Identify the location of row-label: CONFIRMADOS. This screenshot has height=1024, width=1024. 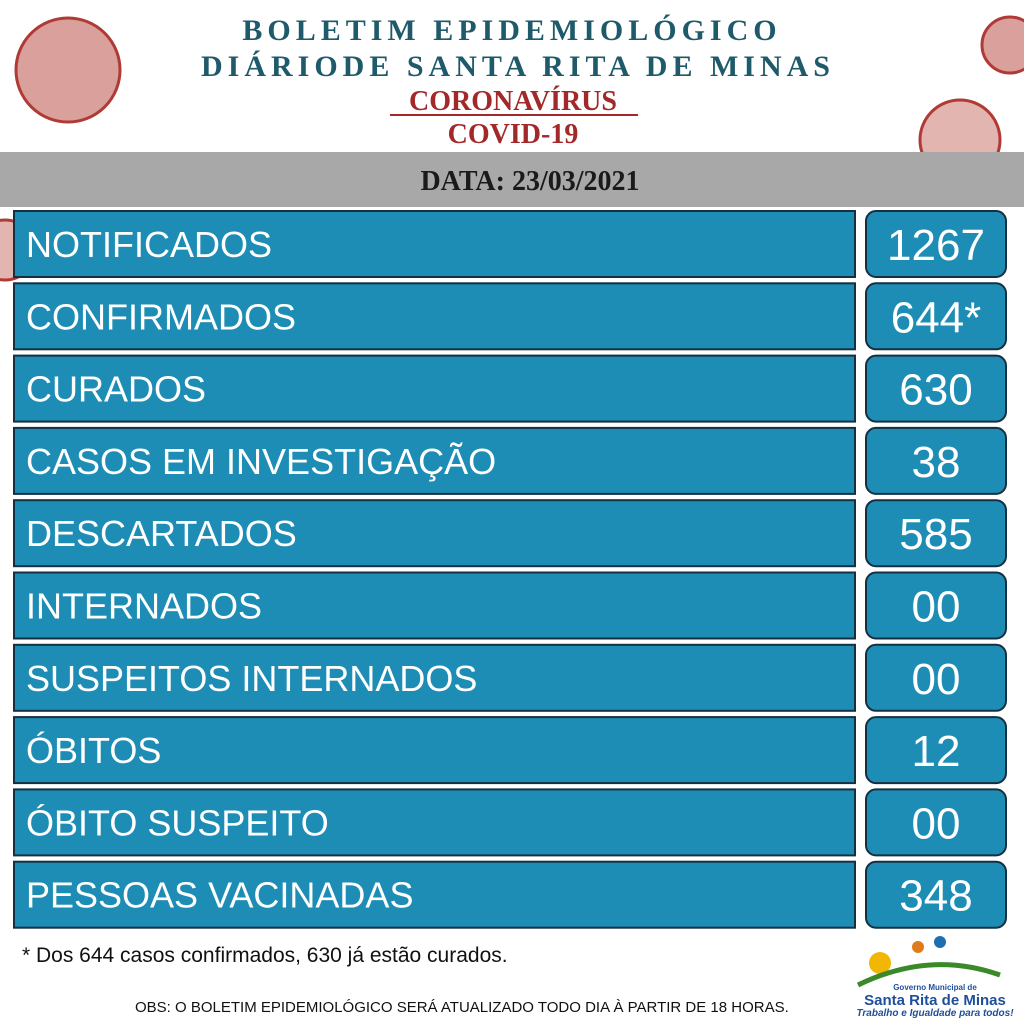
(161, 316).